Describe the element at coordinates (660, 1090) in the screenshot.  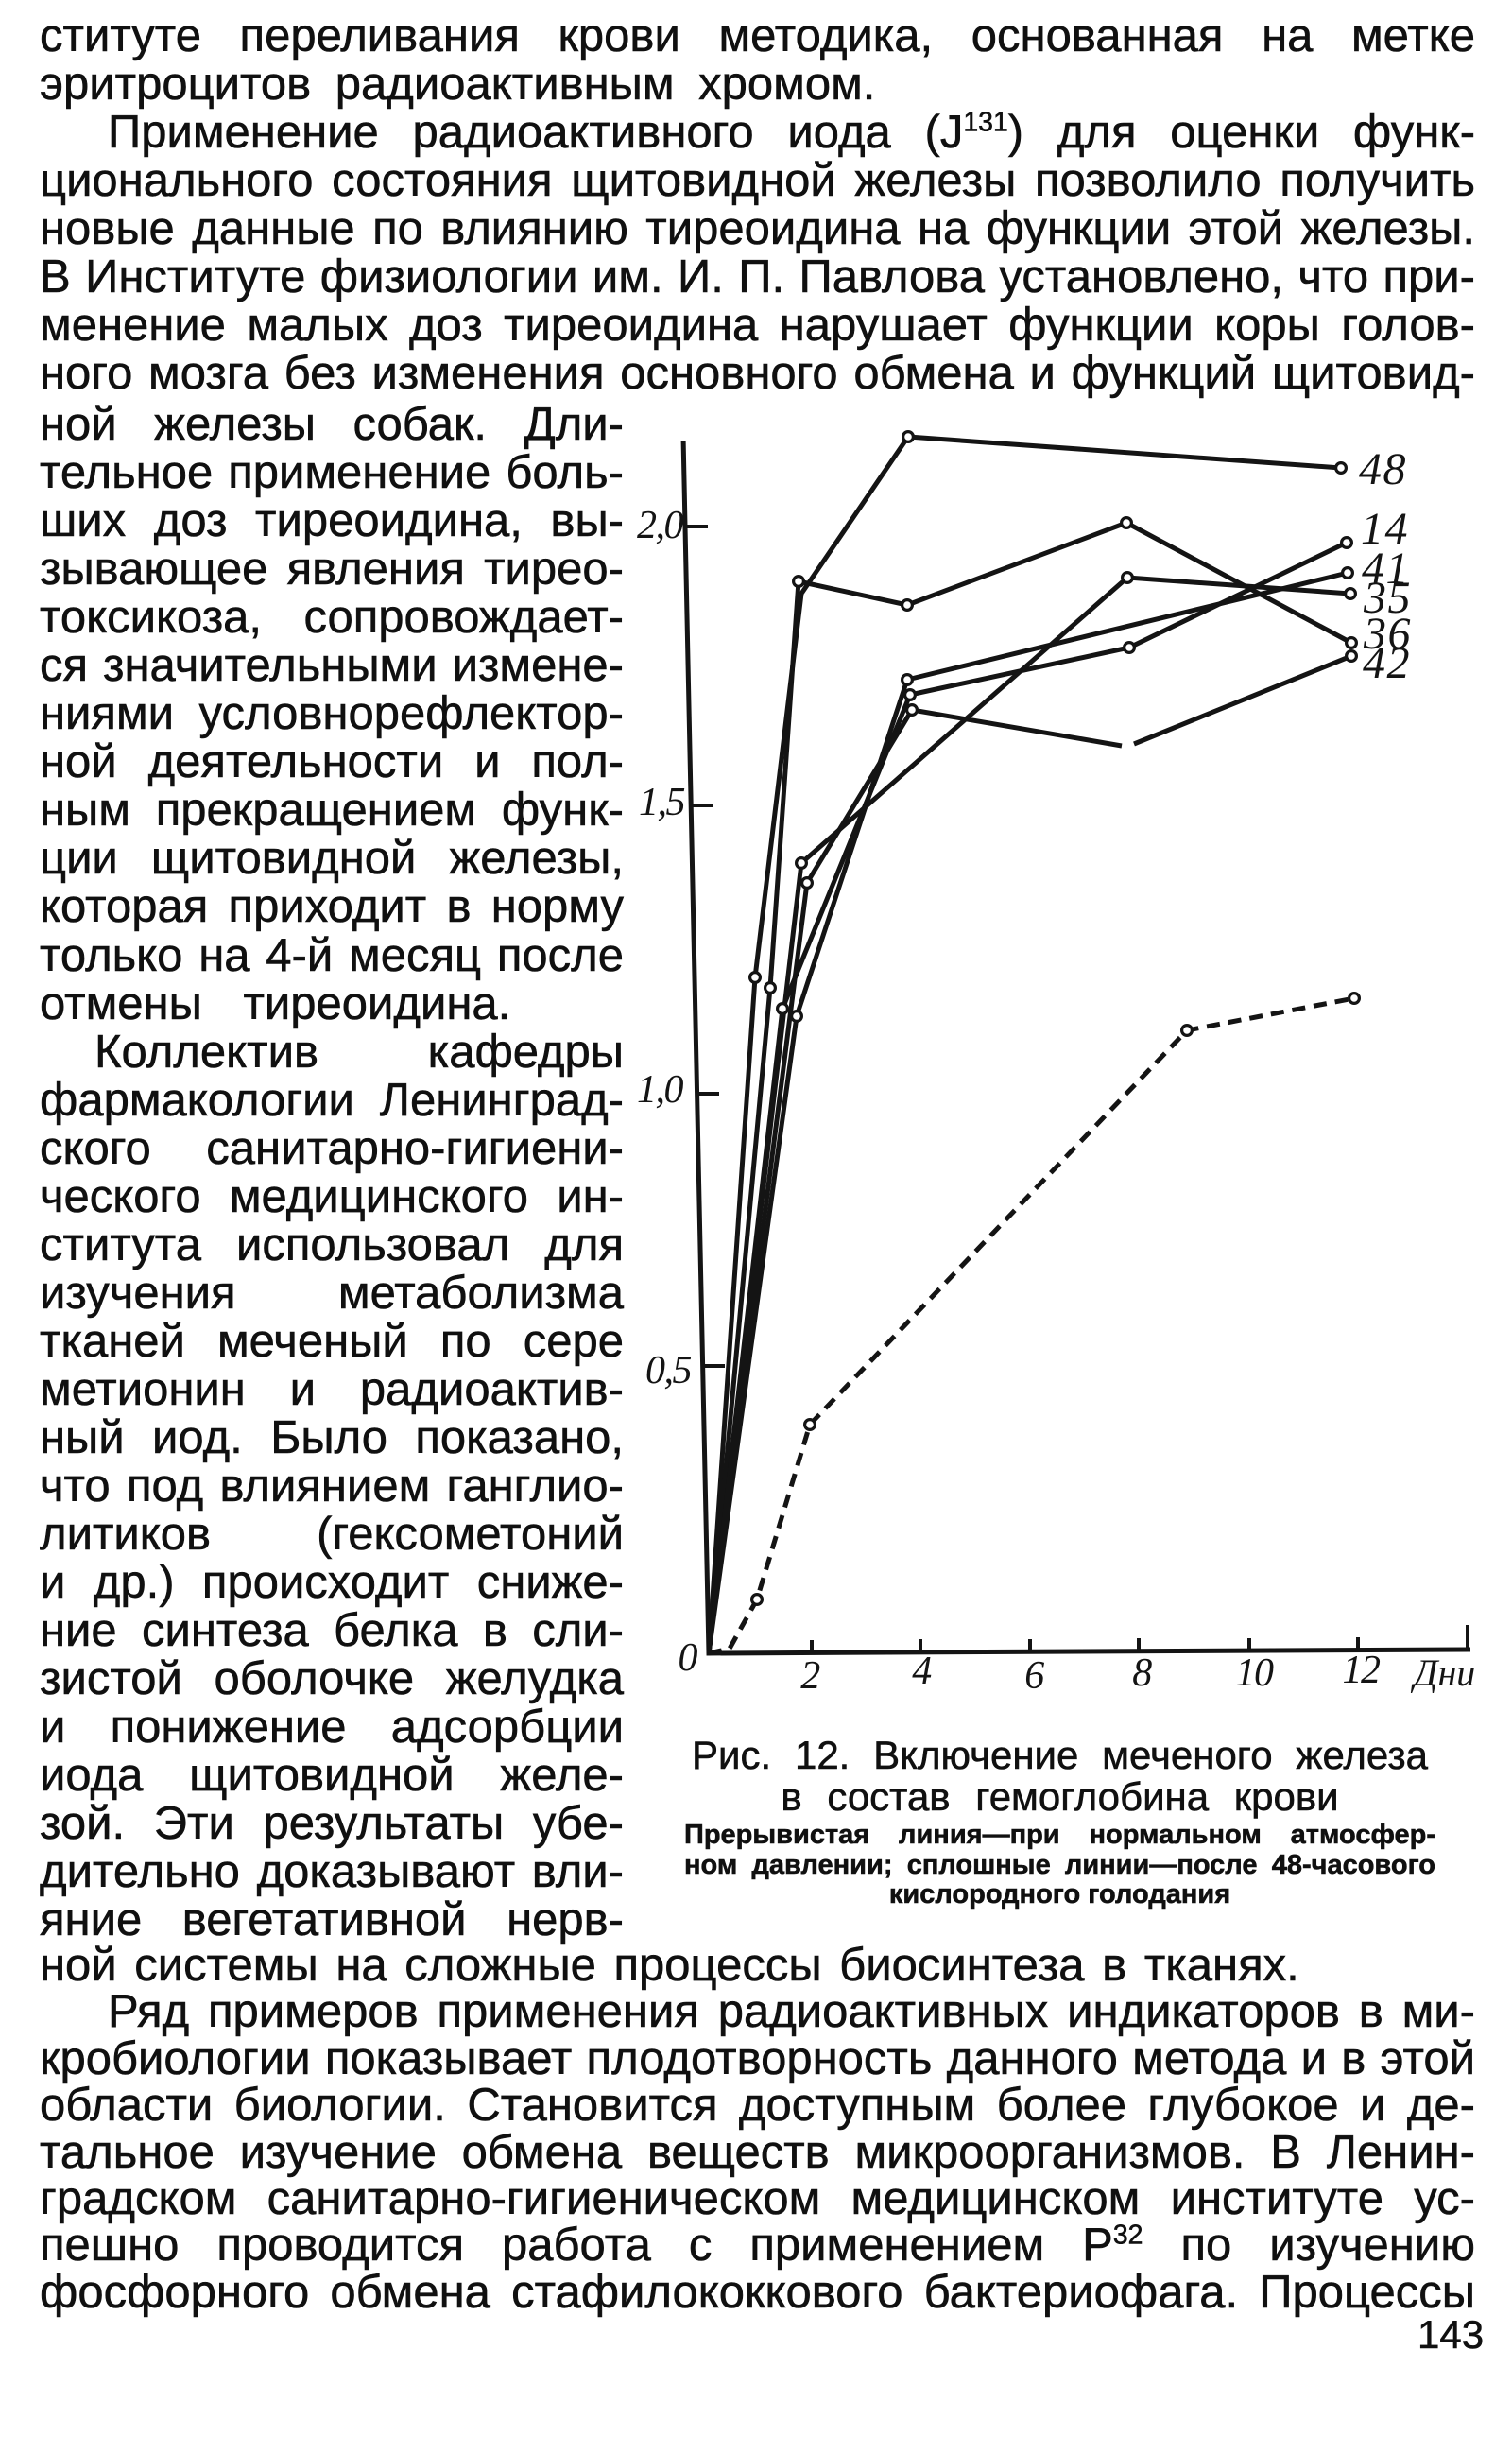
I see `svg-text: 1,0` at that location.